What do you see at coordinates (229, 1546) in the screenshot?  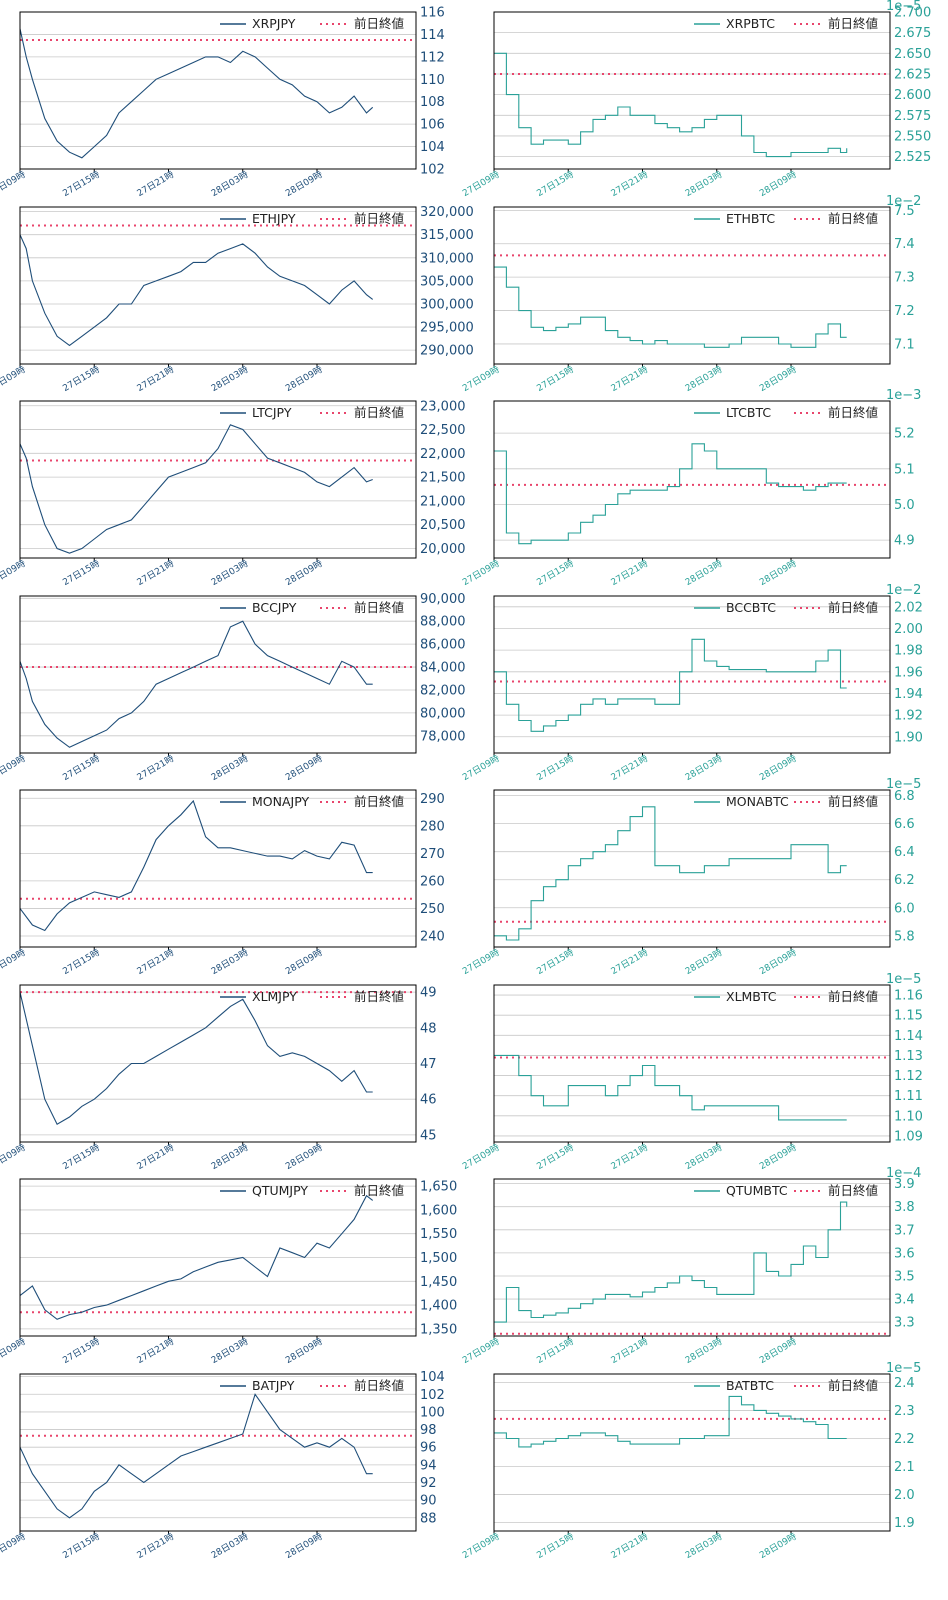 I see `x-tick-label: 28日03時` at bounding box center [229, 1546].